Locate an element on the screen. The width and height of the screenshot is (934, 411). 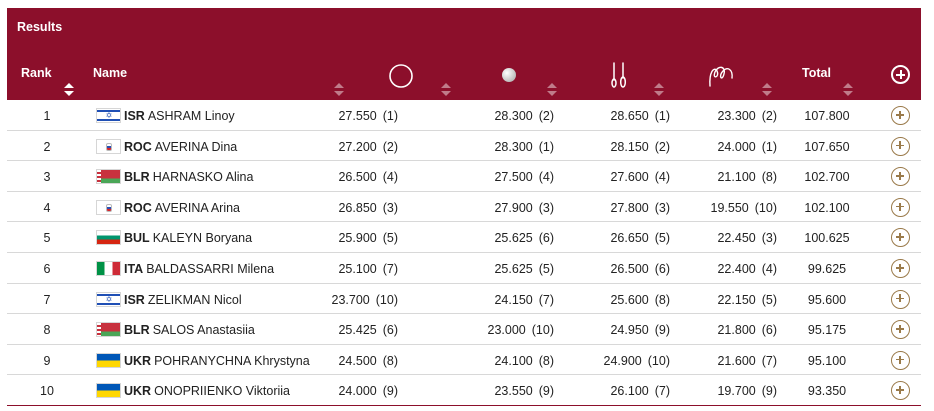
athlete-name: ROC AVERINA Arina is located at coordinates (182, 208).